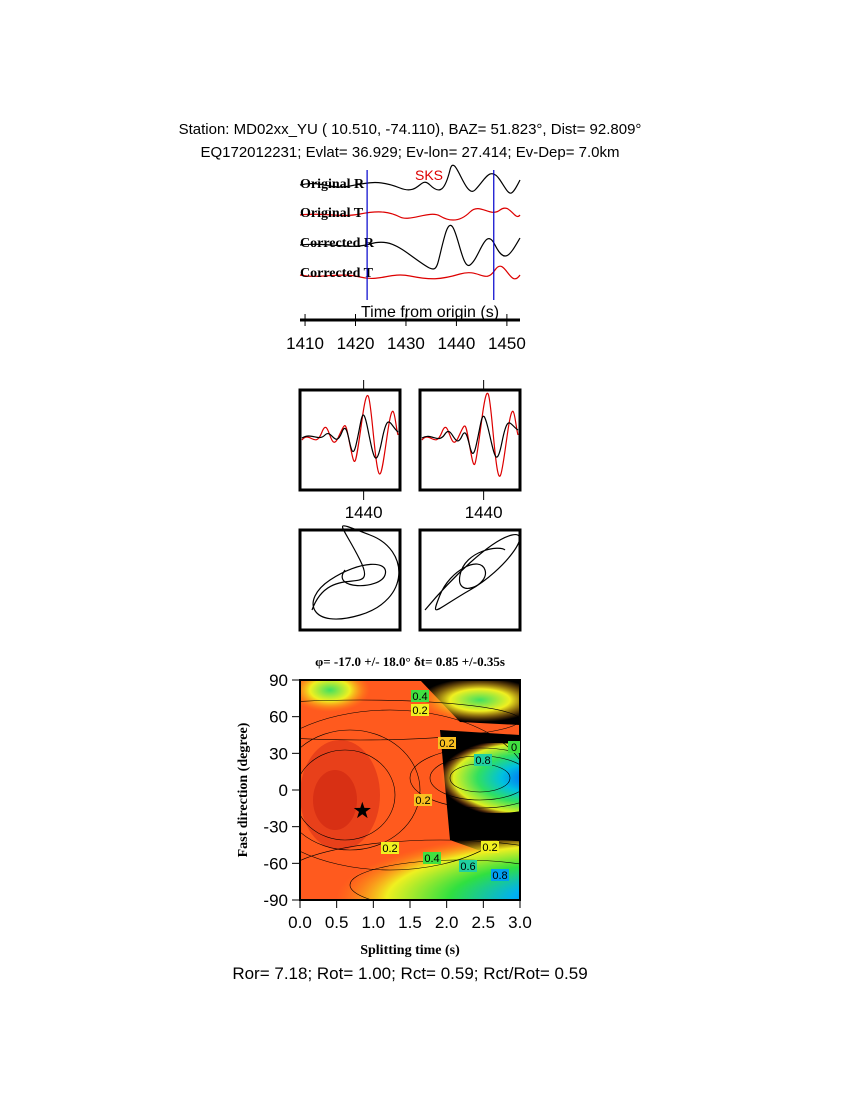  Describe the element at coordinates (300, 922) in the screenshot. I see `x-tick-label: 0.0` at that location.